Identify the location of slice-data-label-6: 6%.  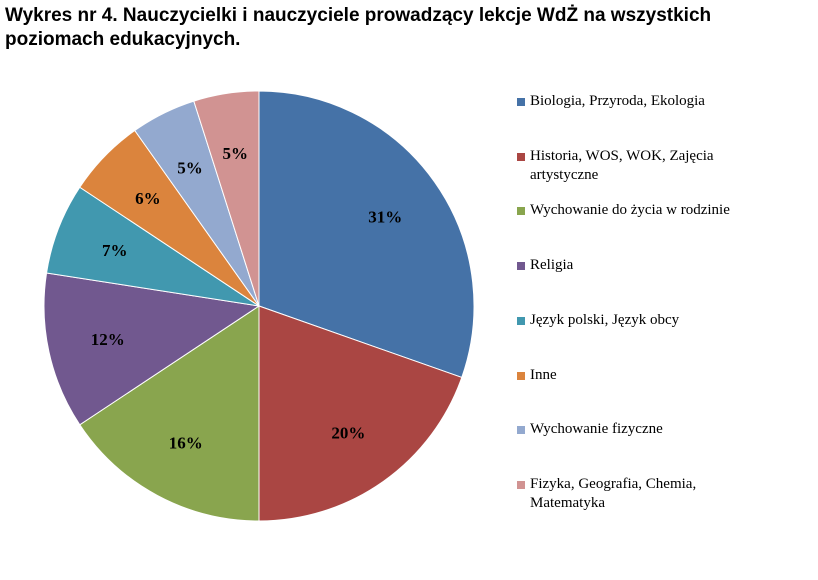
(148, 198).